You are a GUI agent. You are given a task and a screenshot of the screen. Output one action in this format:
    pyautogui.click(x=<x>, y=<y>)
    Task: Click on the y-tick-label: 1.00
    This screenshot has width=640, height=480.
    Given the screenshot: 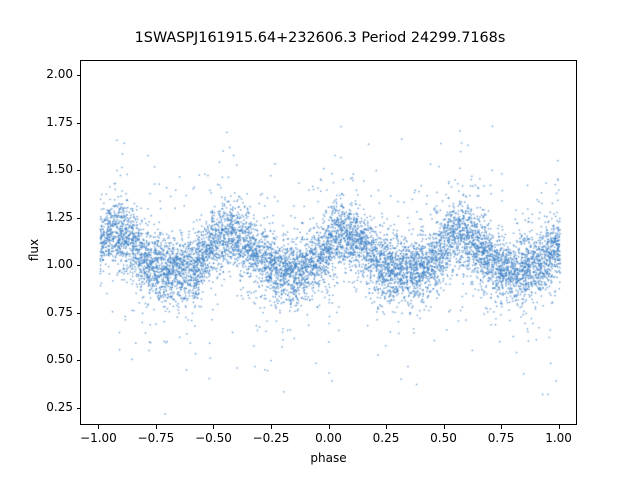 What is the action you would take?
    pyautogui.click(x=59, y=264)
    